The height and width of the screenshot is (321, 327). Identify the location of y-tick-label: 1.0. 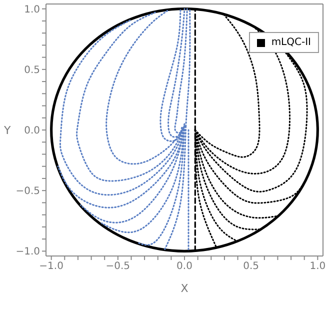
(32, 10).